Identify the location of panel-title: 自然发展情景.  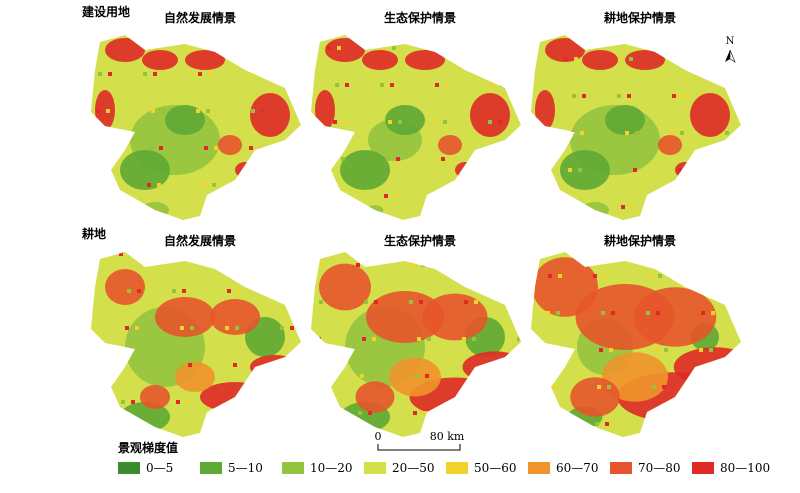
(200, 17).